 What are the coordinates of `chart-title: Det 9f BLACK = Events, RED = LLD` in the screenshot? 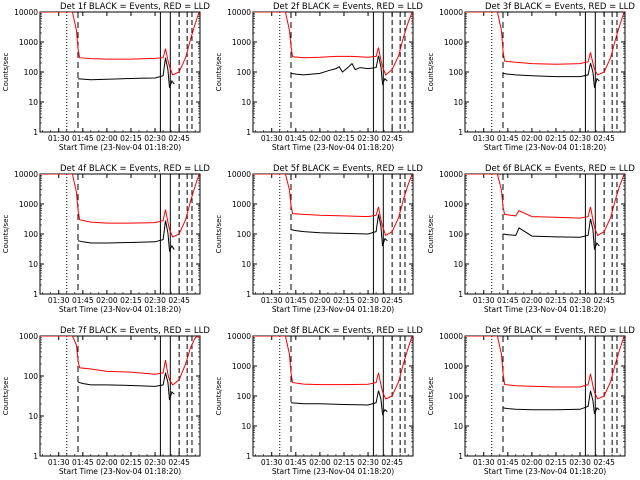 It's located at (560, 331).